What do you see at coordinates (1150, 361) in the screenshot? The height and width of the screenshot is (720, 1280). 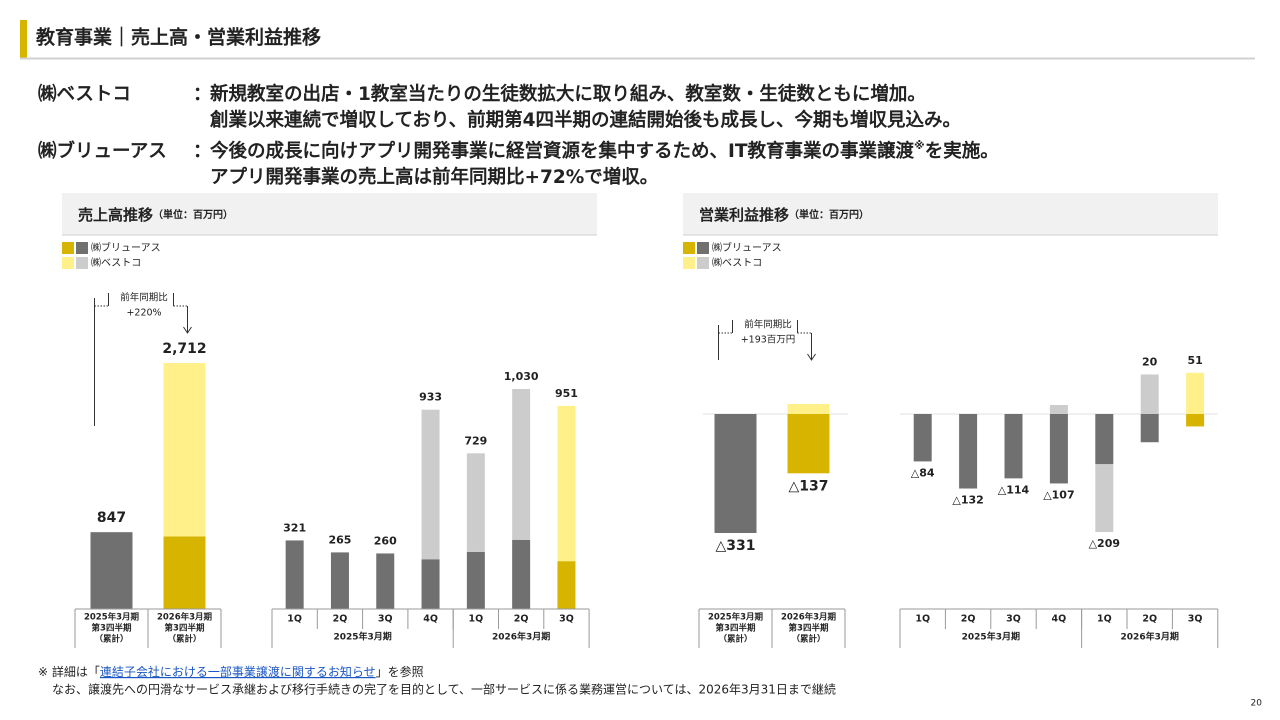 I see `total-label: 20` at bounding box center [1150, 361].